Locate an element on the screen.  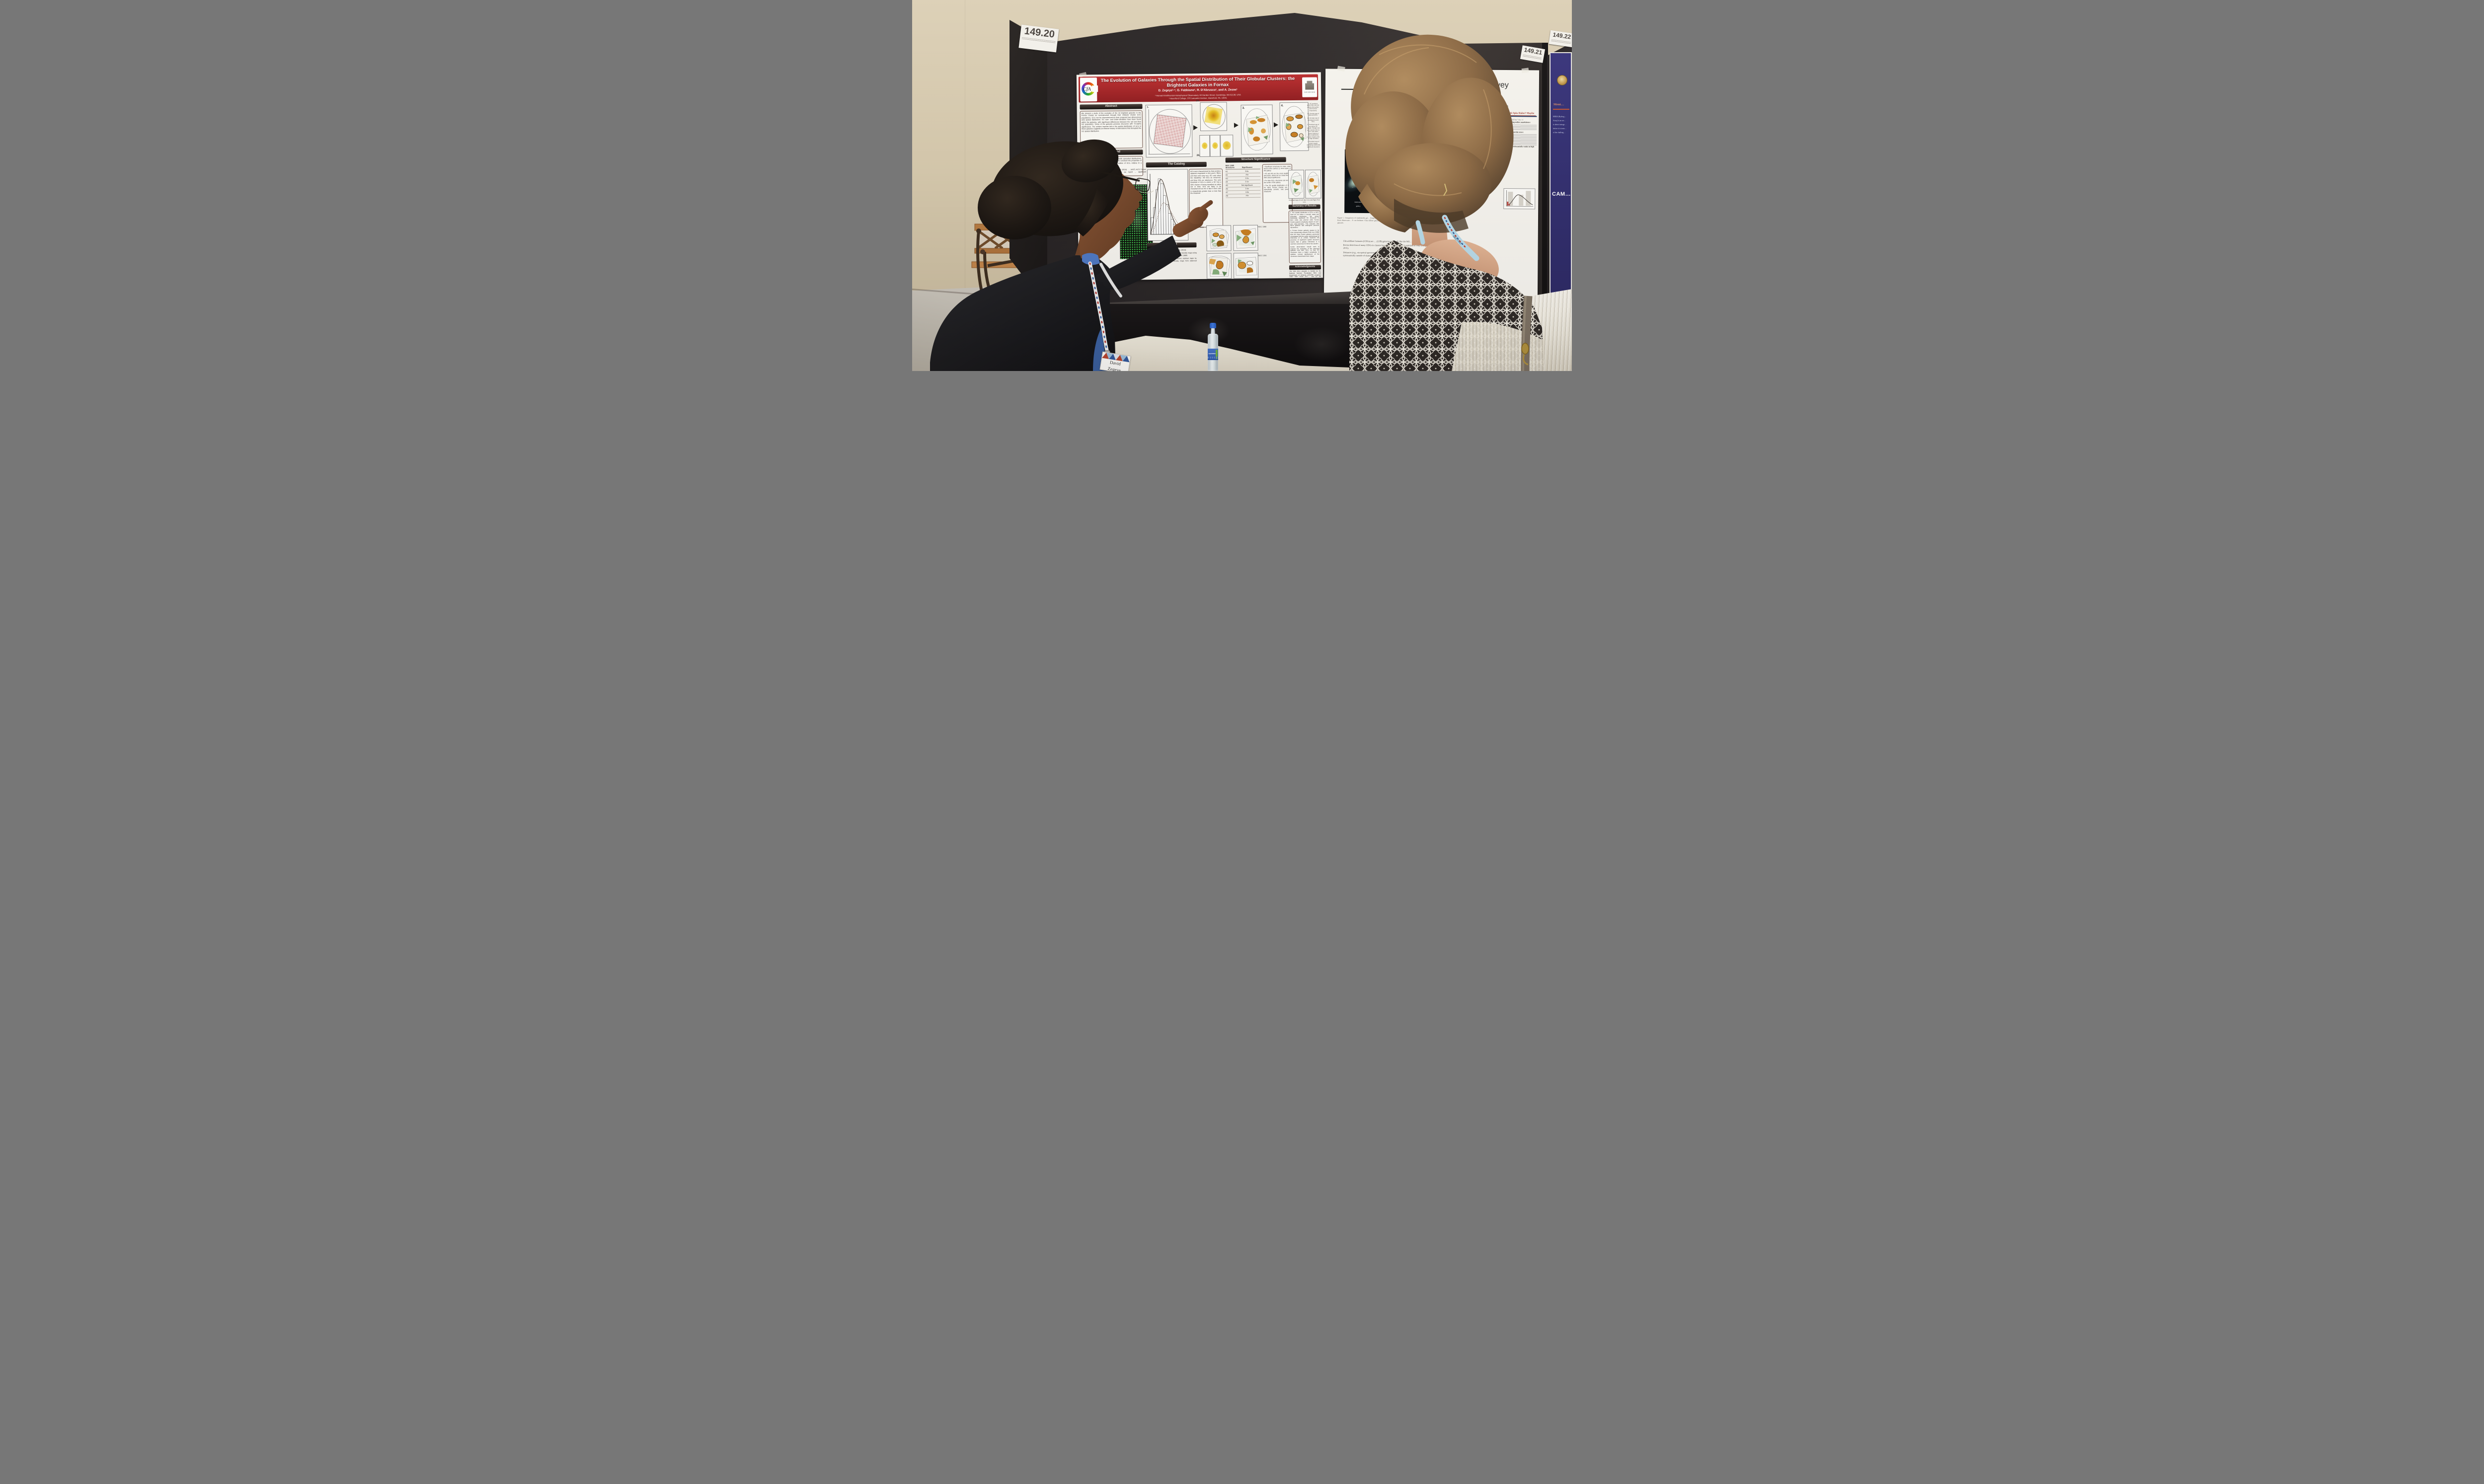
table-cell: Not significant is located at coordinates (1247, 185).